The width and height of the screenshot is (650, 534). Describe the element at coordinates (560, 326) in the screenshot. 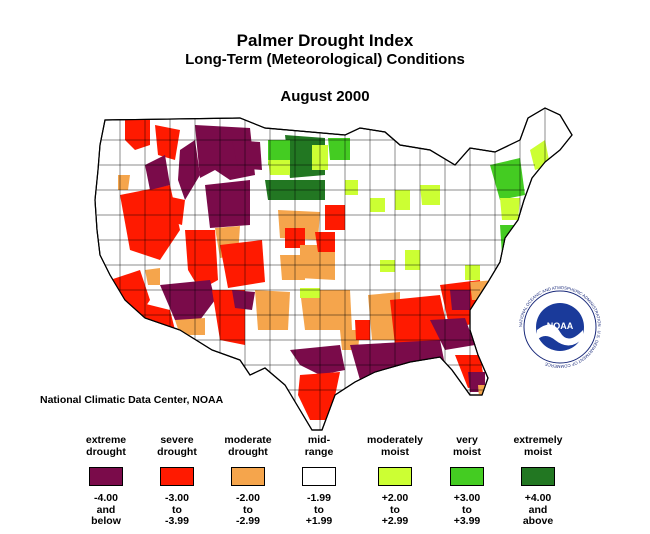

I see `noaa-logo-text: NOAA` at that location.